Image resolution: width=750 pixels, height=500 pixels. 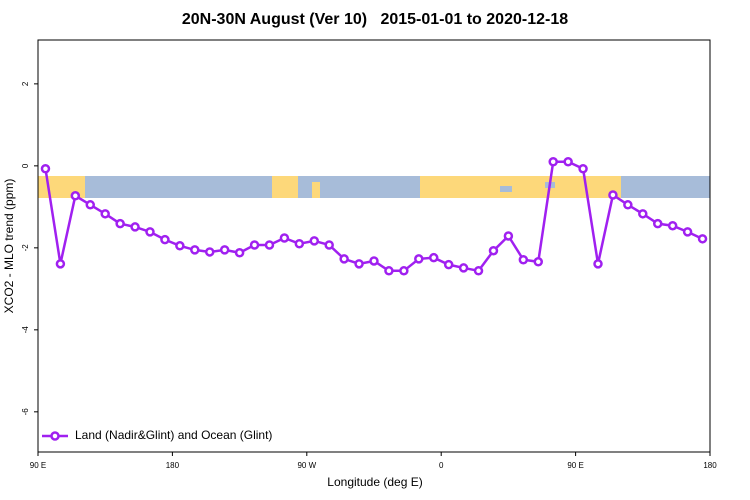 What do you see at coordinates (306, 465) in the screenshot?
I see `x-tick-label: 90 W` at bounding box center [306, 465].